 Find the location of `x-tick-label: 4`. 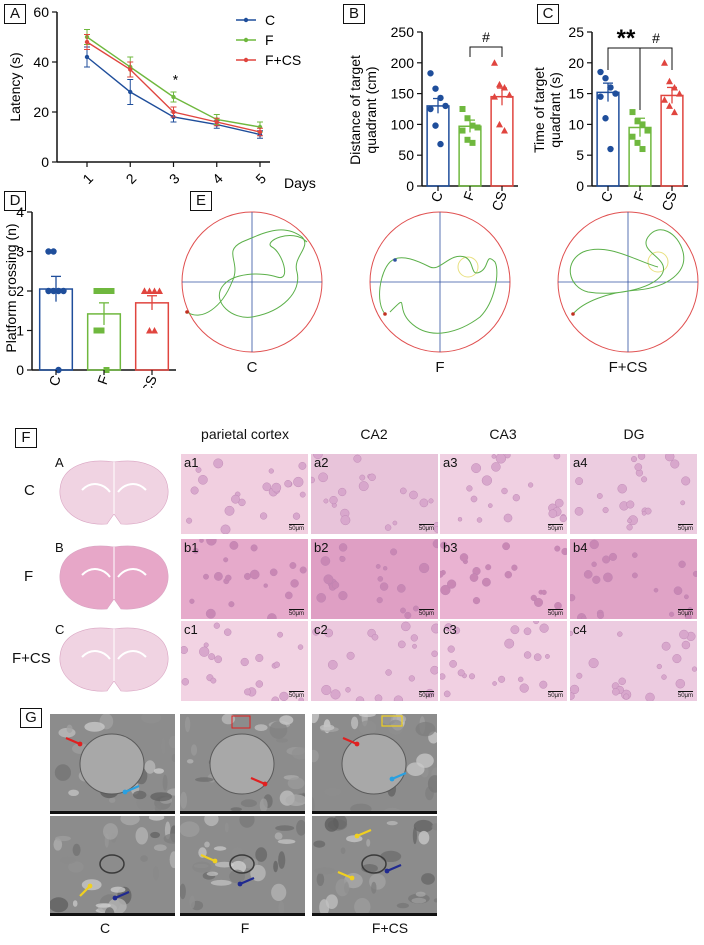

x-tick-label: 4 is located at coordinates (217, 178).